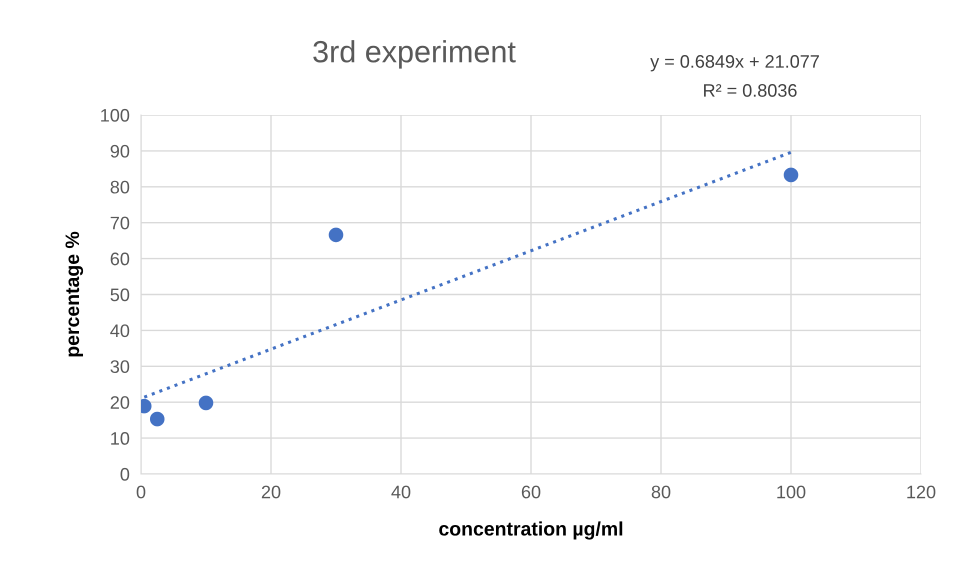  What do you see at coordinates (750, 90) in the screenshot?
I see `text: R² = 0.8036` at bounding box center [750, 90].